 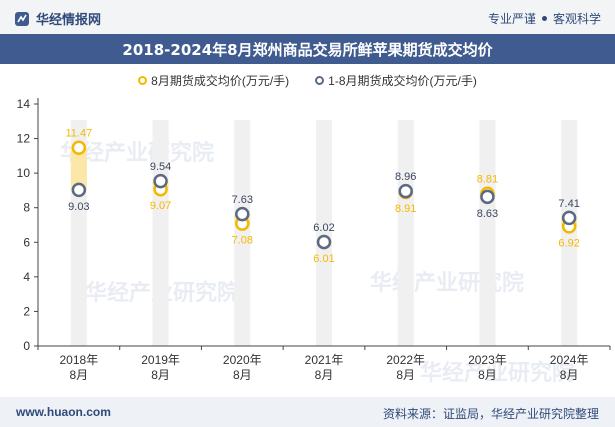 What do you see at coordinates (576, 19) in the screenshot?
I see `slogan-right: 客观科学` at bounding box center [576, 19].